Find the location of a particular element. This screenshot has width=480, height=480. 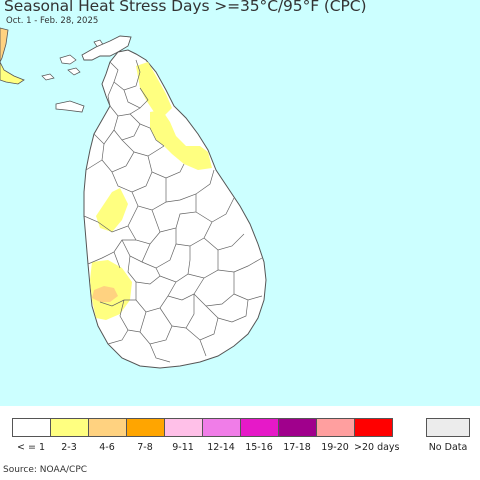

region-2-3-north is located at coordinates (154, 89).